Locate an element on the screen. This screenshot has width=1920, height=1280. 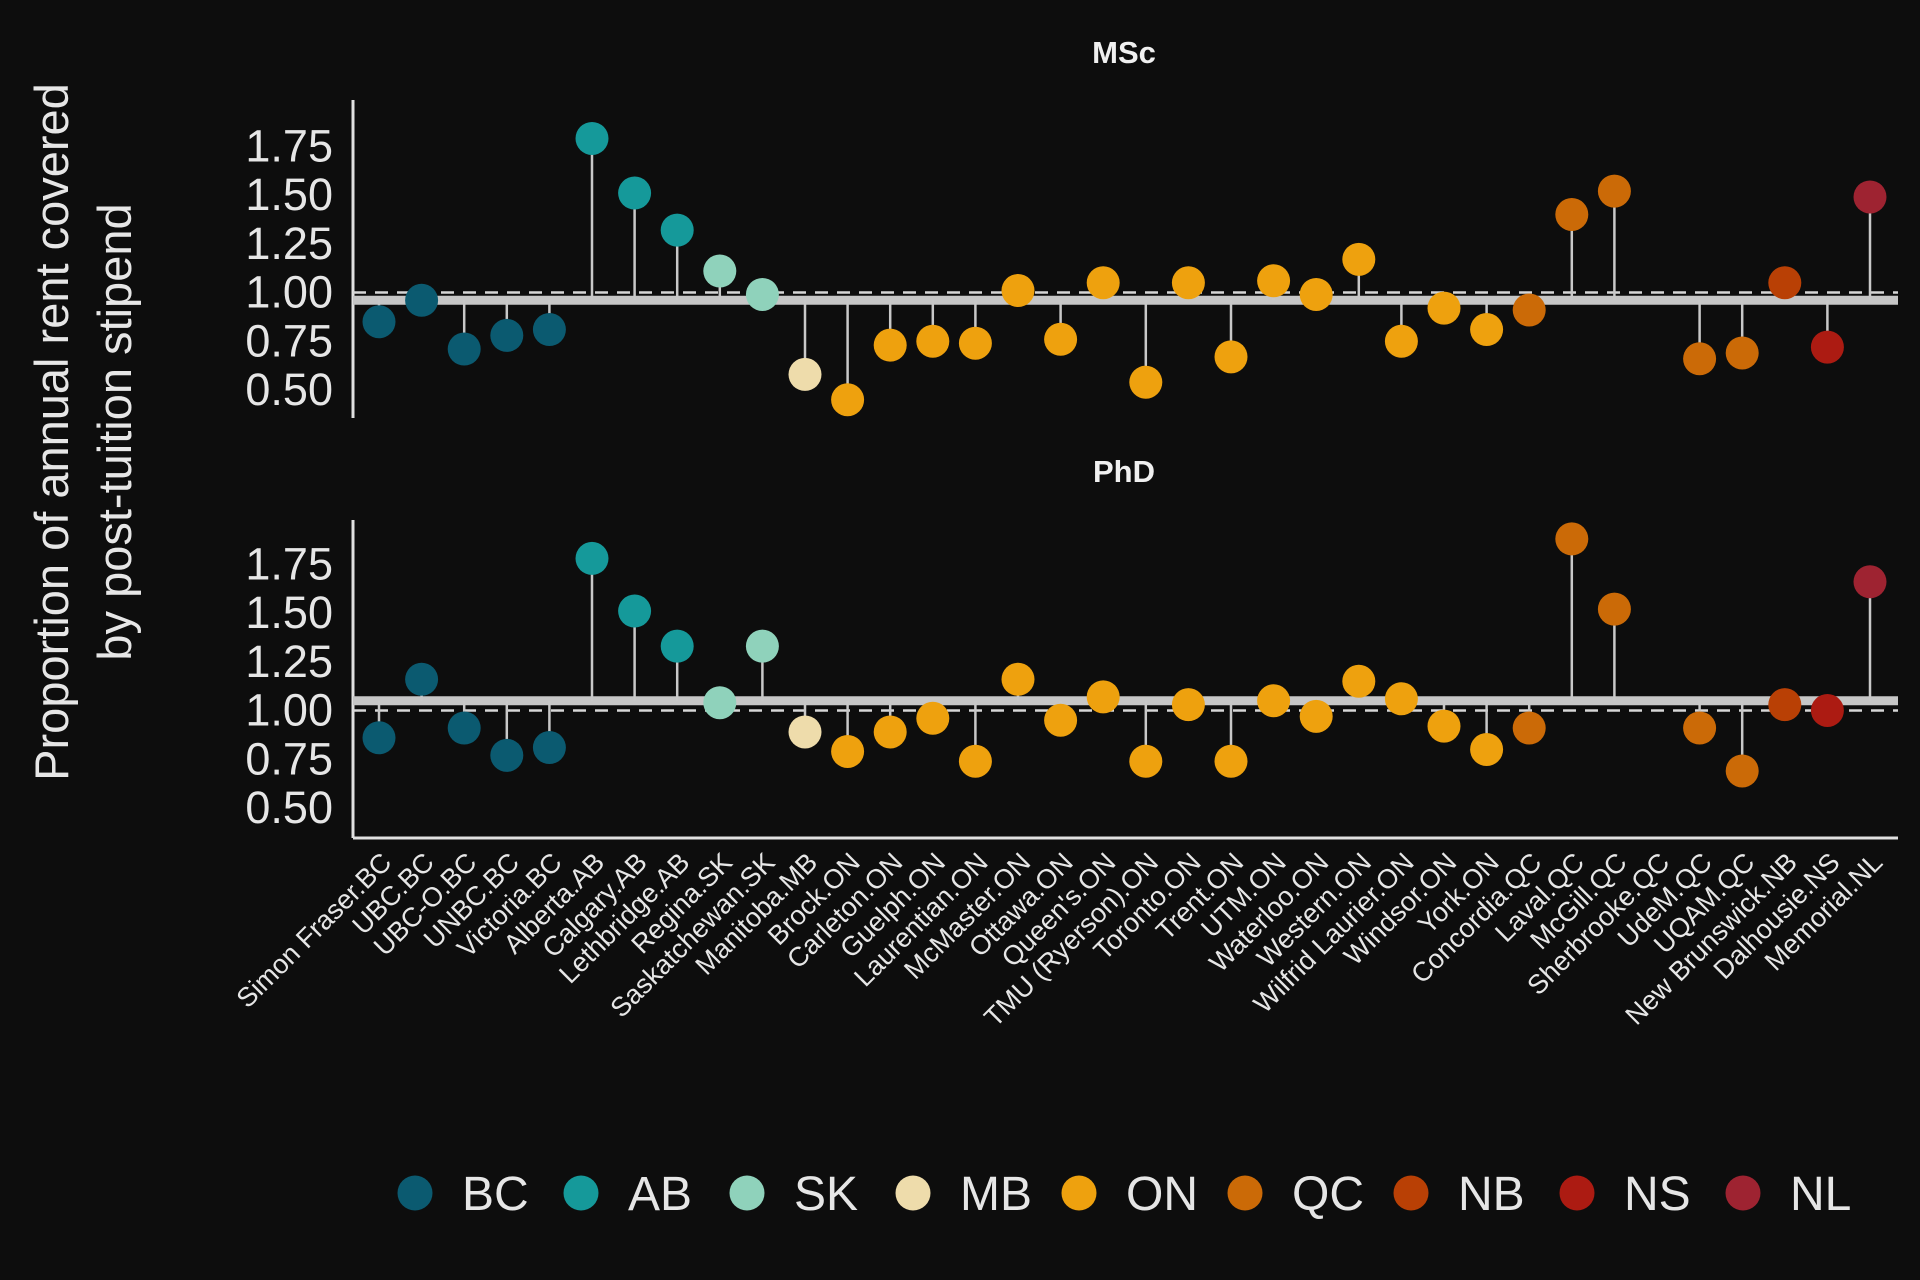
y-tick-label-msc: 1.50 is located at coordinates (289, 194).